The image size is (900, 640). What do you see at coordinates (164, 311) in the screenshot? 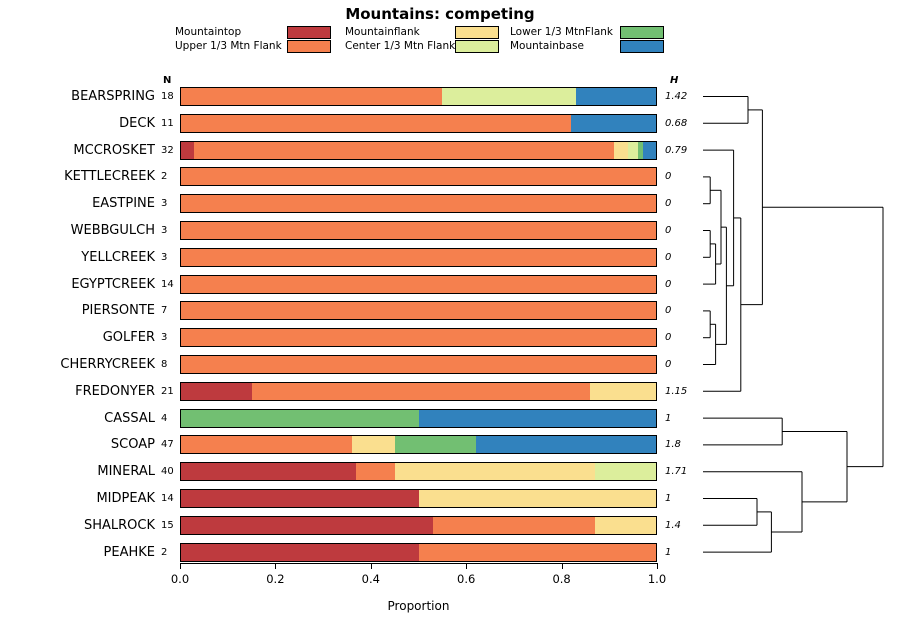
I see `n-value: 7` at bounding box center [164, 311].